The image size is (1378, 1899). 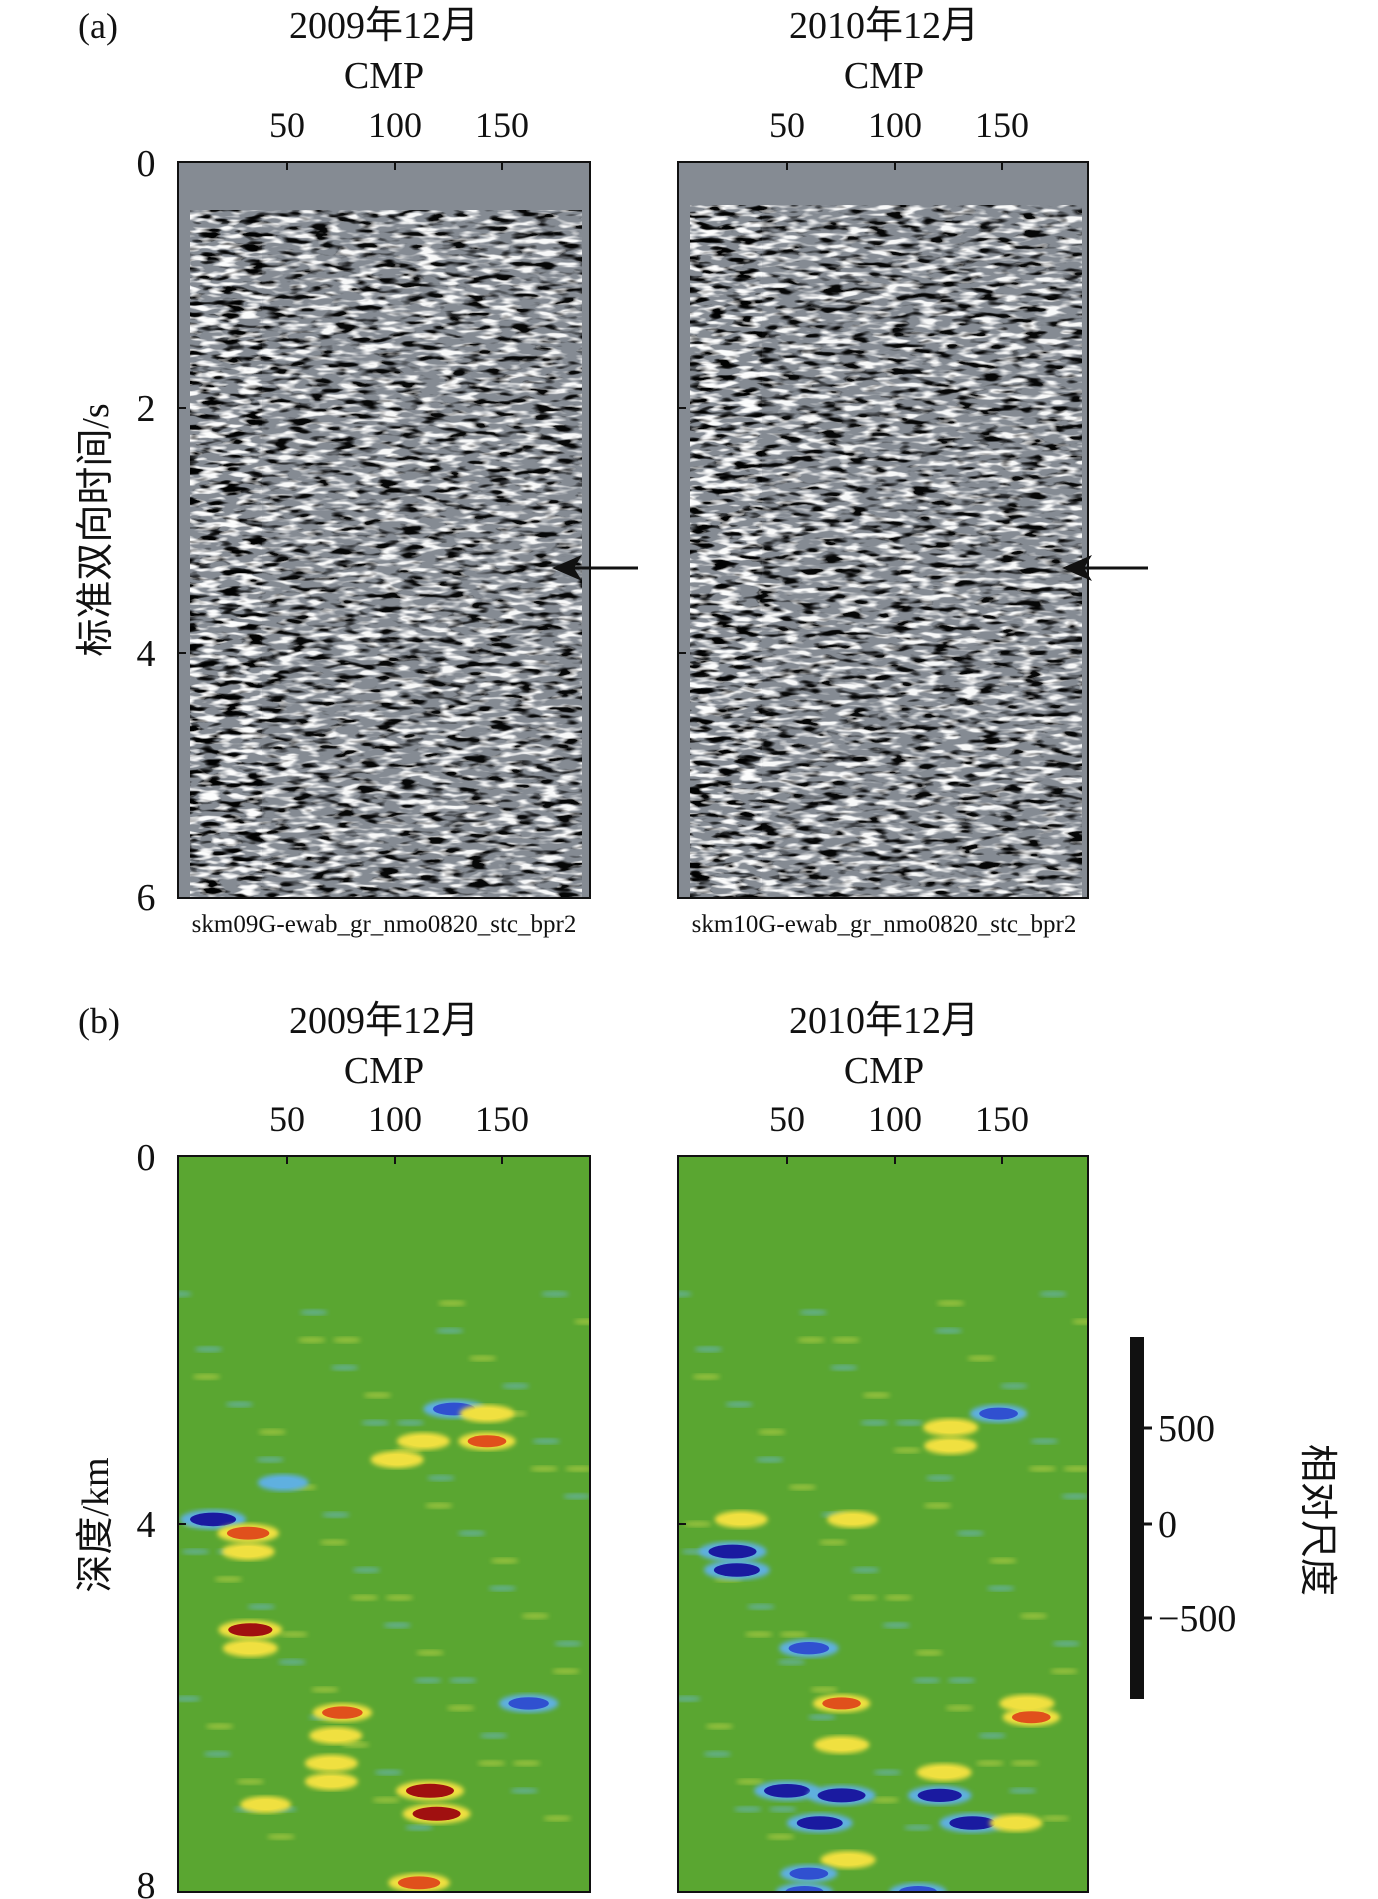 What do you see at coordinates (395, 1119) in the screenshot?
I see `panel-b-left-xtick-100: 100` at bounding box center [395, 1119].